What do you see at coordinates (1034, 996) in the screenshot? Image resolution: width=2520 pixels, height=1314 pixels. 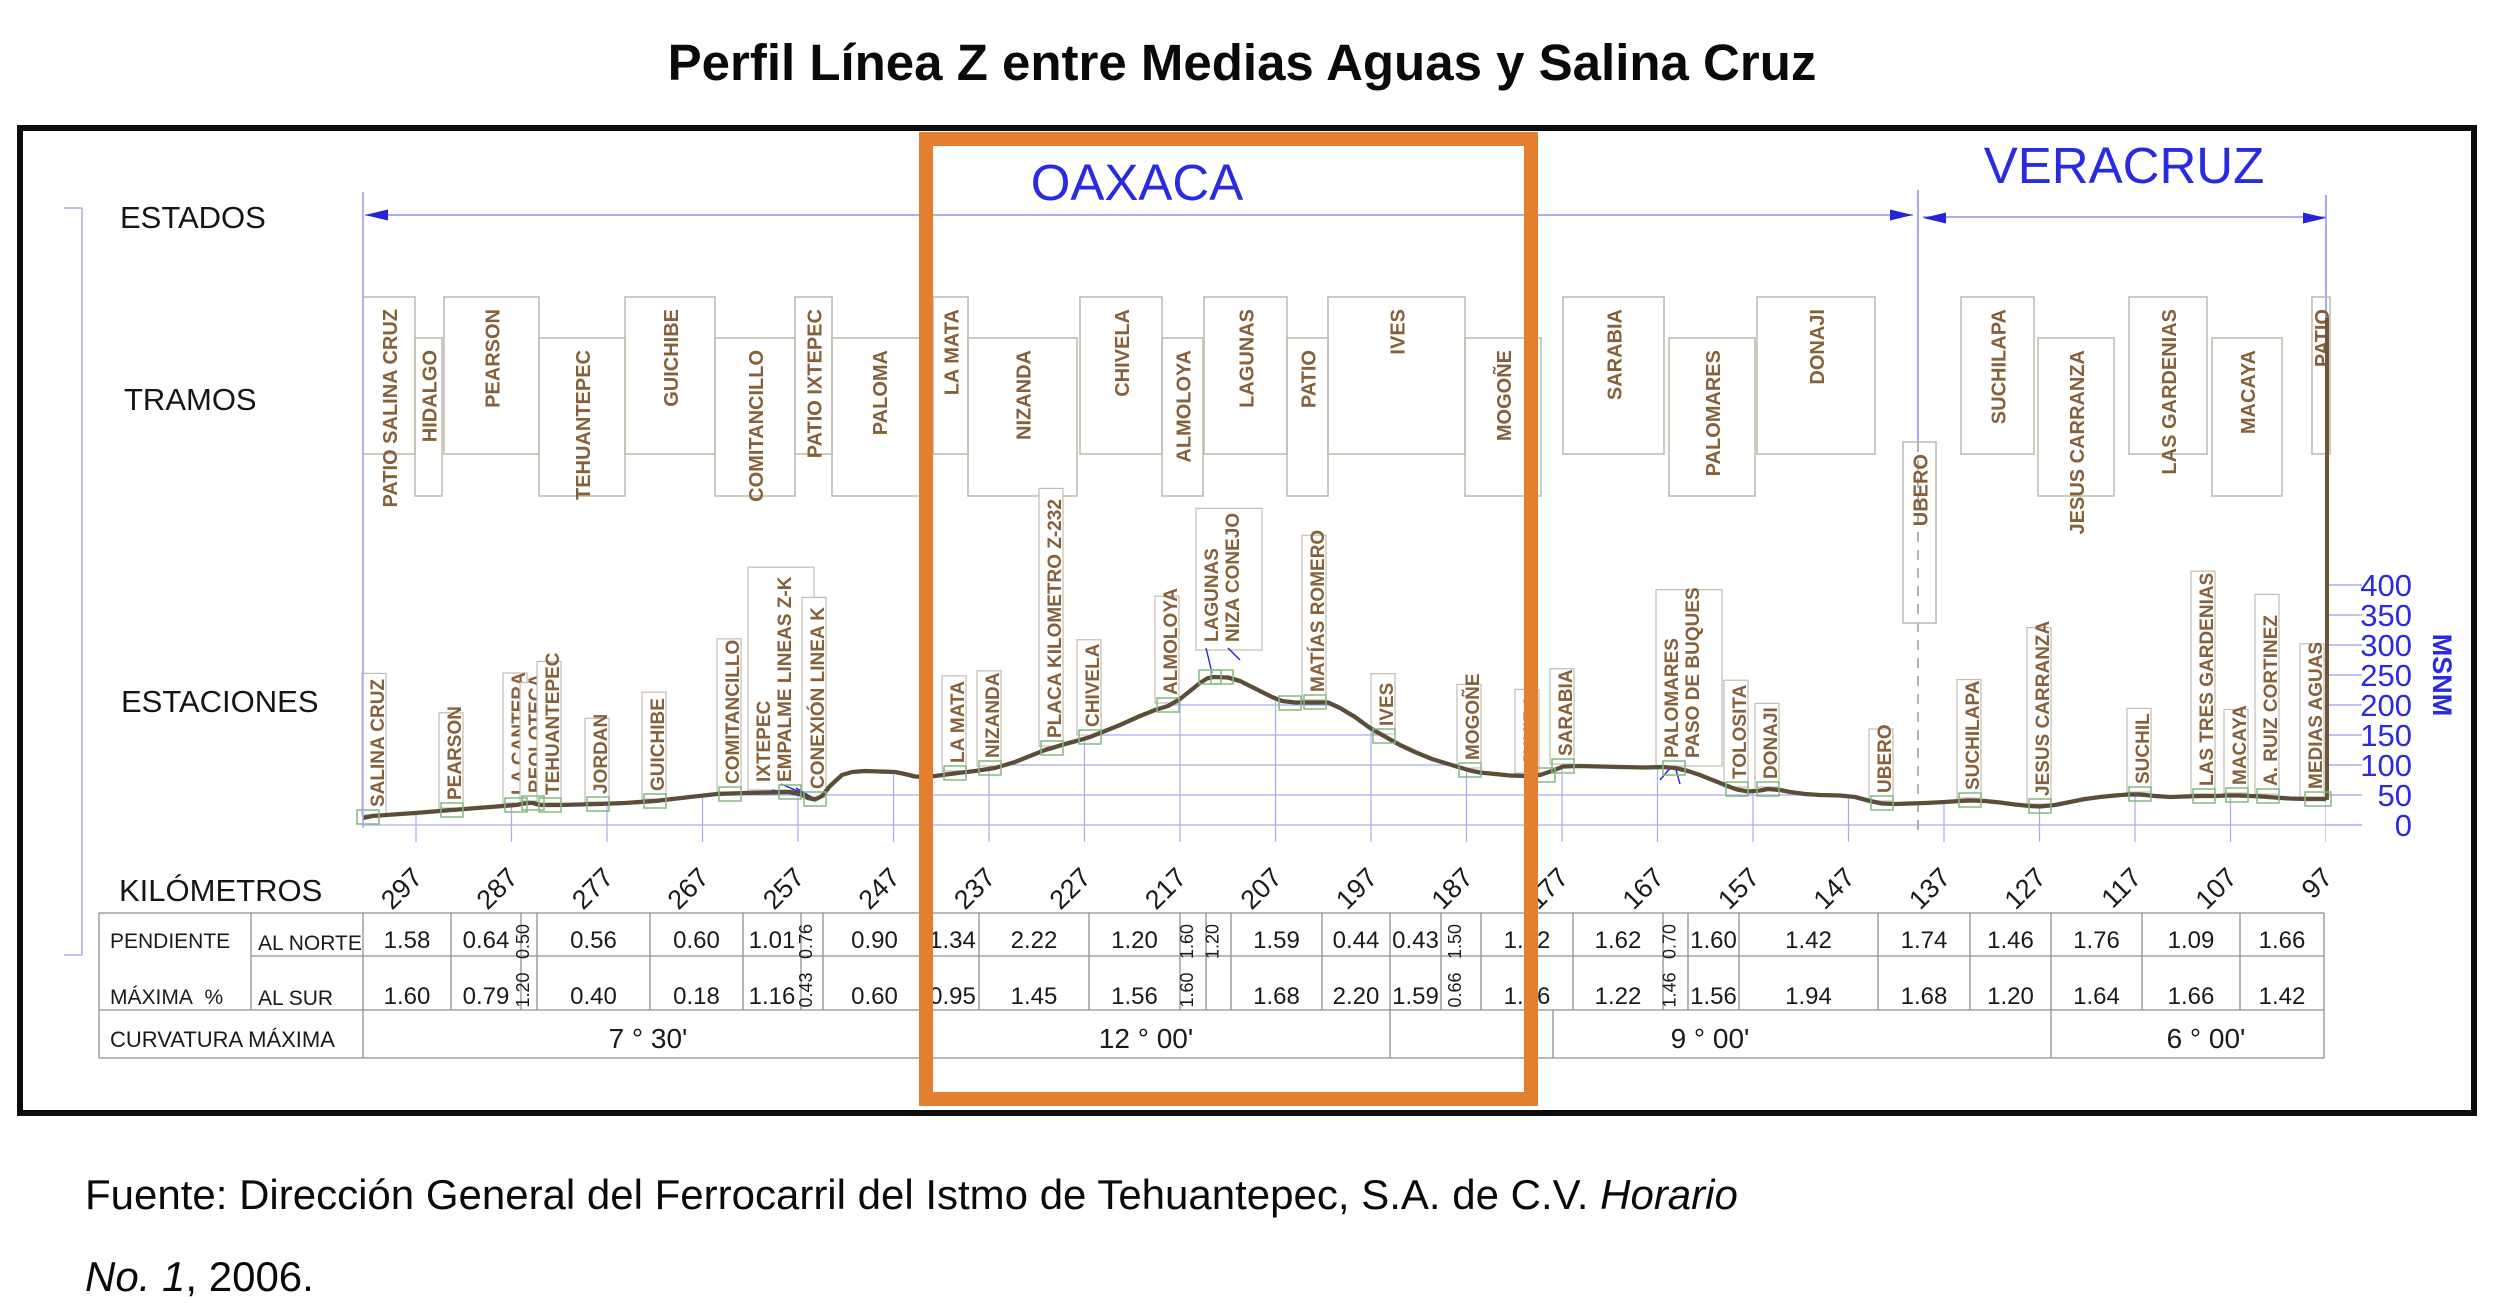 I see `svg-text: 1.45` at bounding box center [1034, 996].